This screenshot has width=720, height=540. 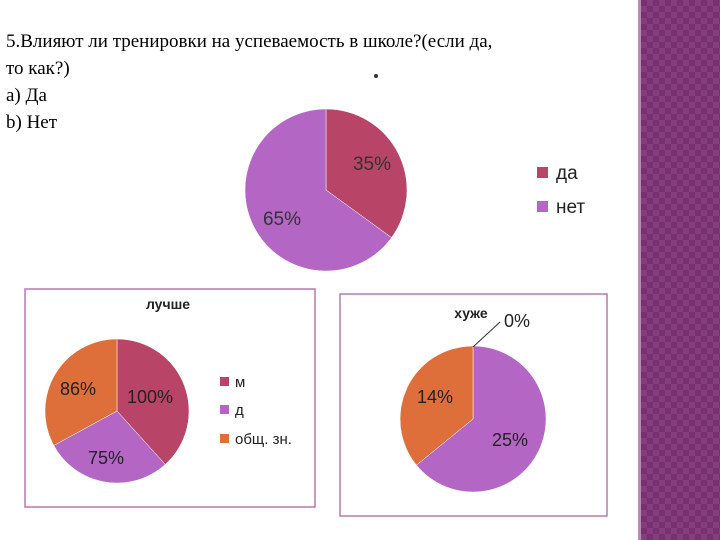 I want to click on chart3-slices, so click(x=473, y=419).